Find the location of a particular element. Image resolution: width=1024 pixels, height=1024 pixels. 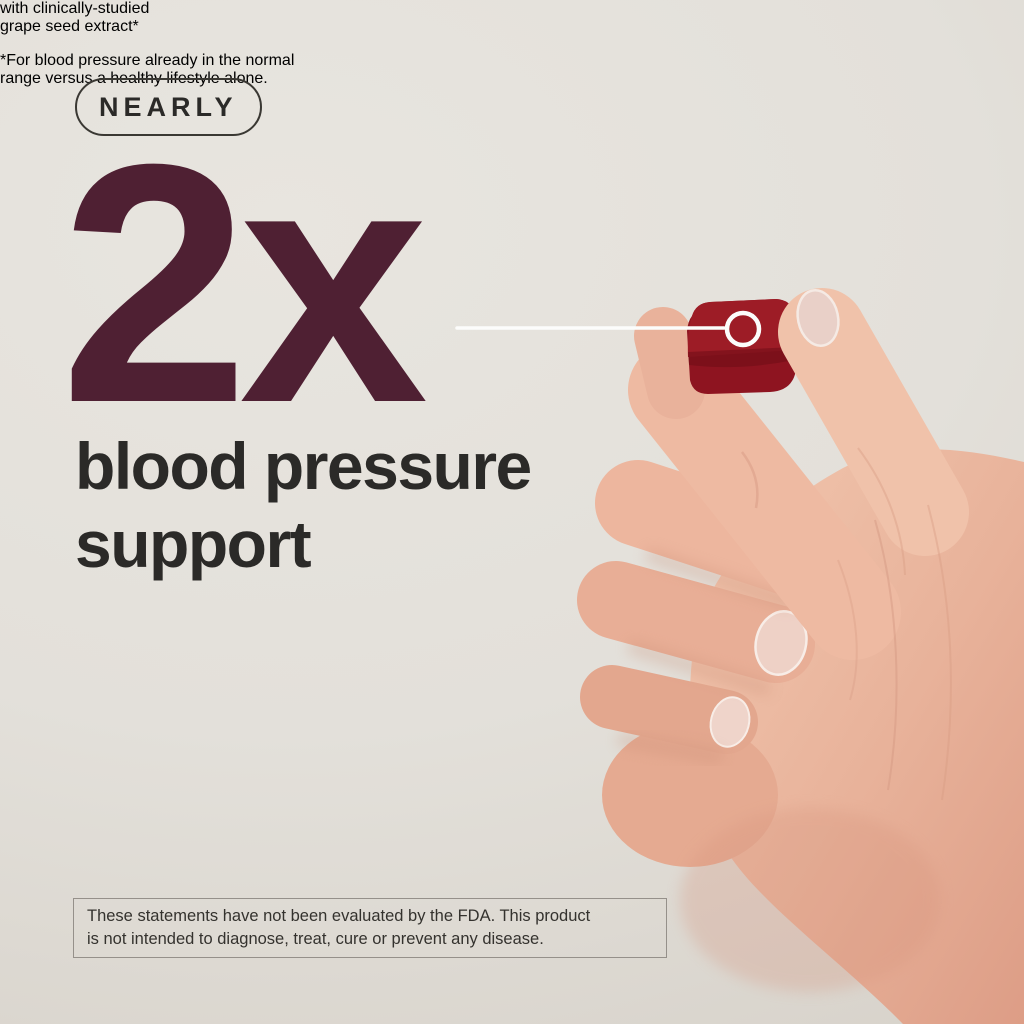

headline-line-1: blood pressure is located at coordinates (303, 466).